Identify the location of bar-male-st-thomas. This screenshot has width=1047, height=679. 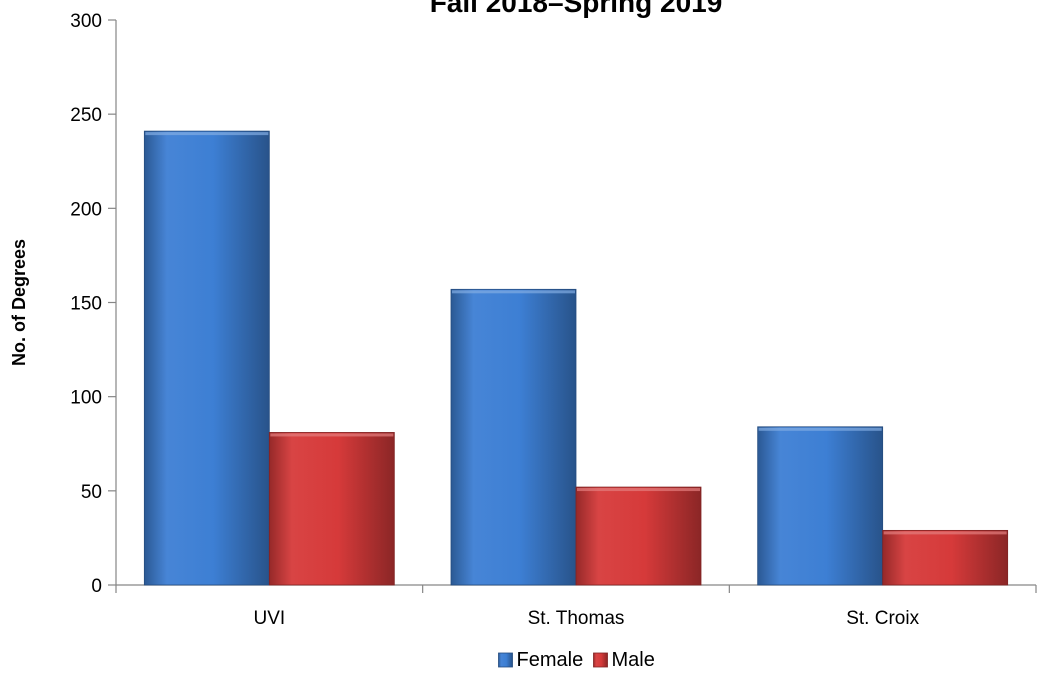
(638, 536).